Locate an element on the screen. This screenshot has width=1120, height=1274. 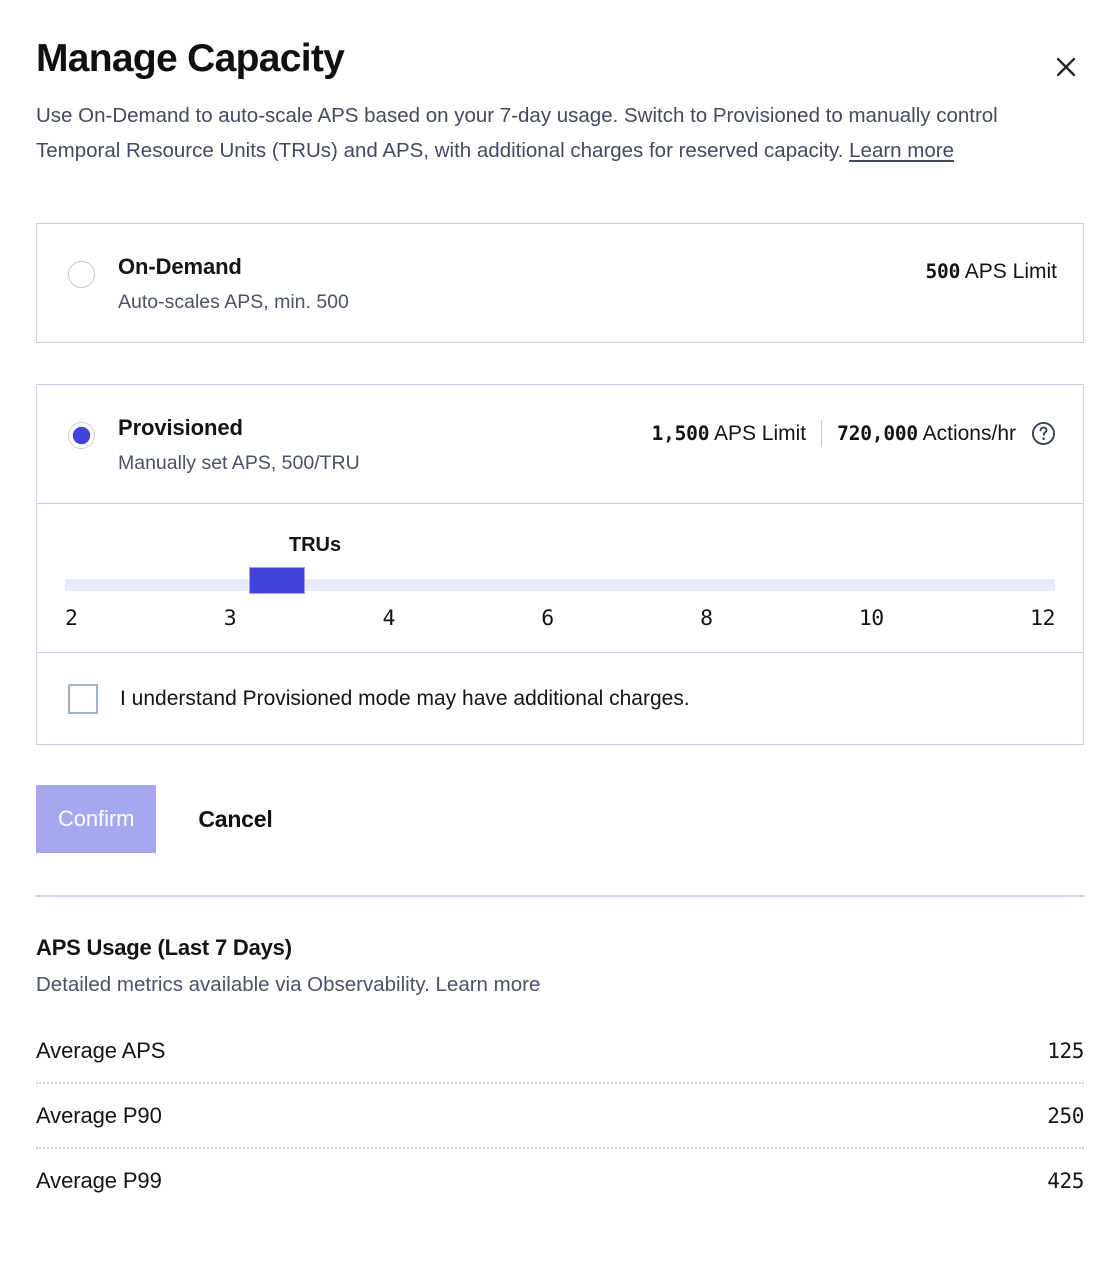
provisioned-aps-unit: APS Limit is located at coordinates (760, 433).